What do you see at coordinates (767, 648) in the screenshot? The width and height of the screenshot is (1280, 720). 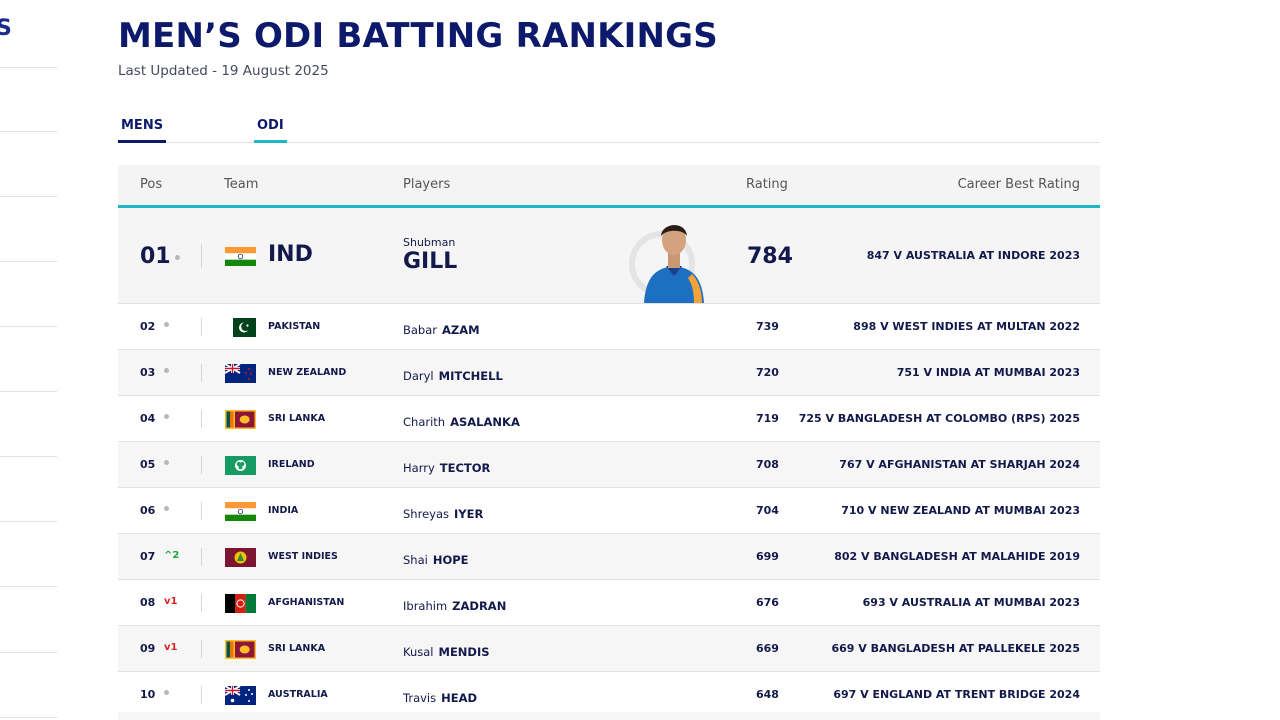 I see `player-rating: 669` at bounding box center [767, 648].